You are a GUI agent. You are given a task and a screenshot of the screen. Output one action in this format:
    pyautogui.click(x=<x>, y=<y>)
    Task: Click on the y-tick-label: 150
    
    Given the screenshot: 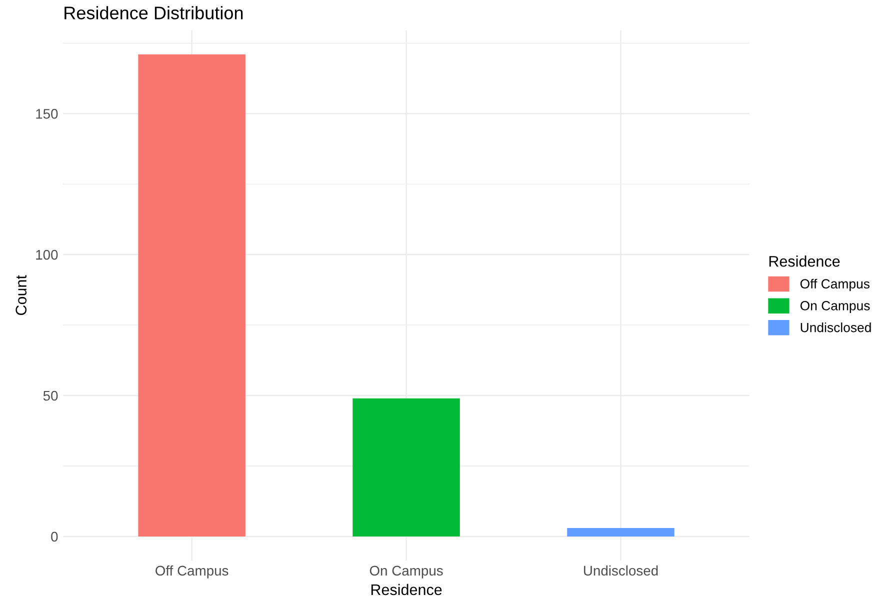 What is the action you would take?
    pyautogui.click(x=47, y=113)
    